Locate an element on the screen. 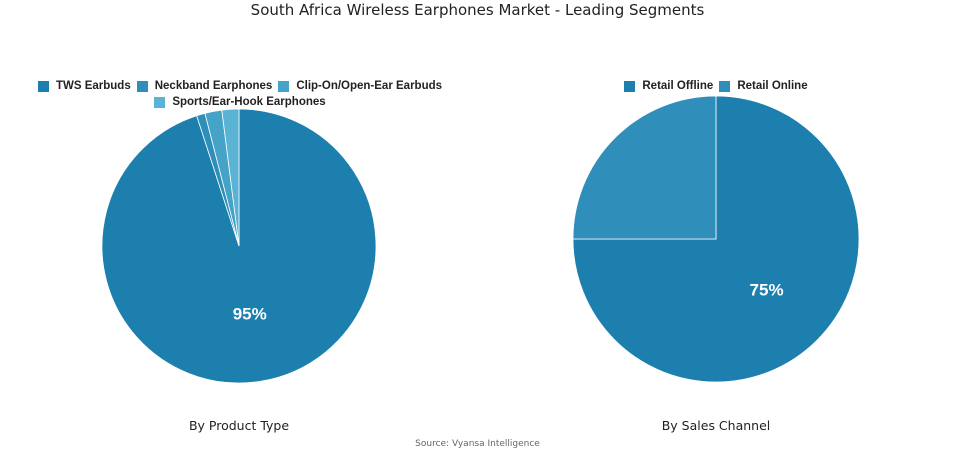  legend-label: Retail Offline is located at coordinates (678, 86).